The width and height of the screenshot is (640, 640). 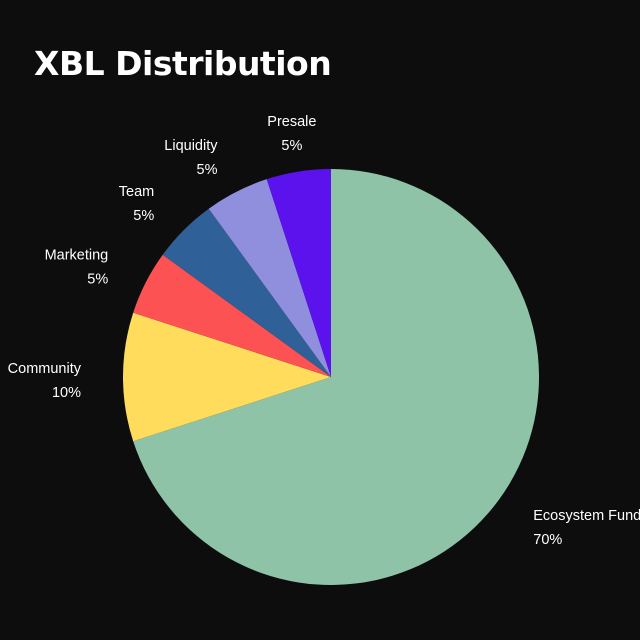 What do you see at coordinates (586, 516) in the screenshot?
I see `slice-label-ecosystem-fund: Ecosystem Fund` at bounding box center [586, 516].